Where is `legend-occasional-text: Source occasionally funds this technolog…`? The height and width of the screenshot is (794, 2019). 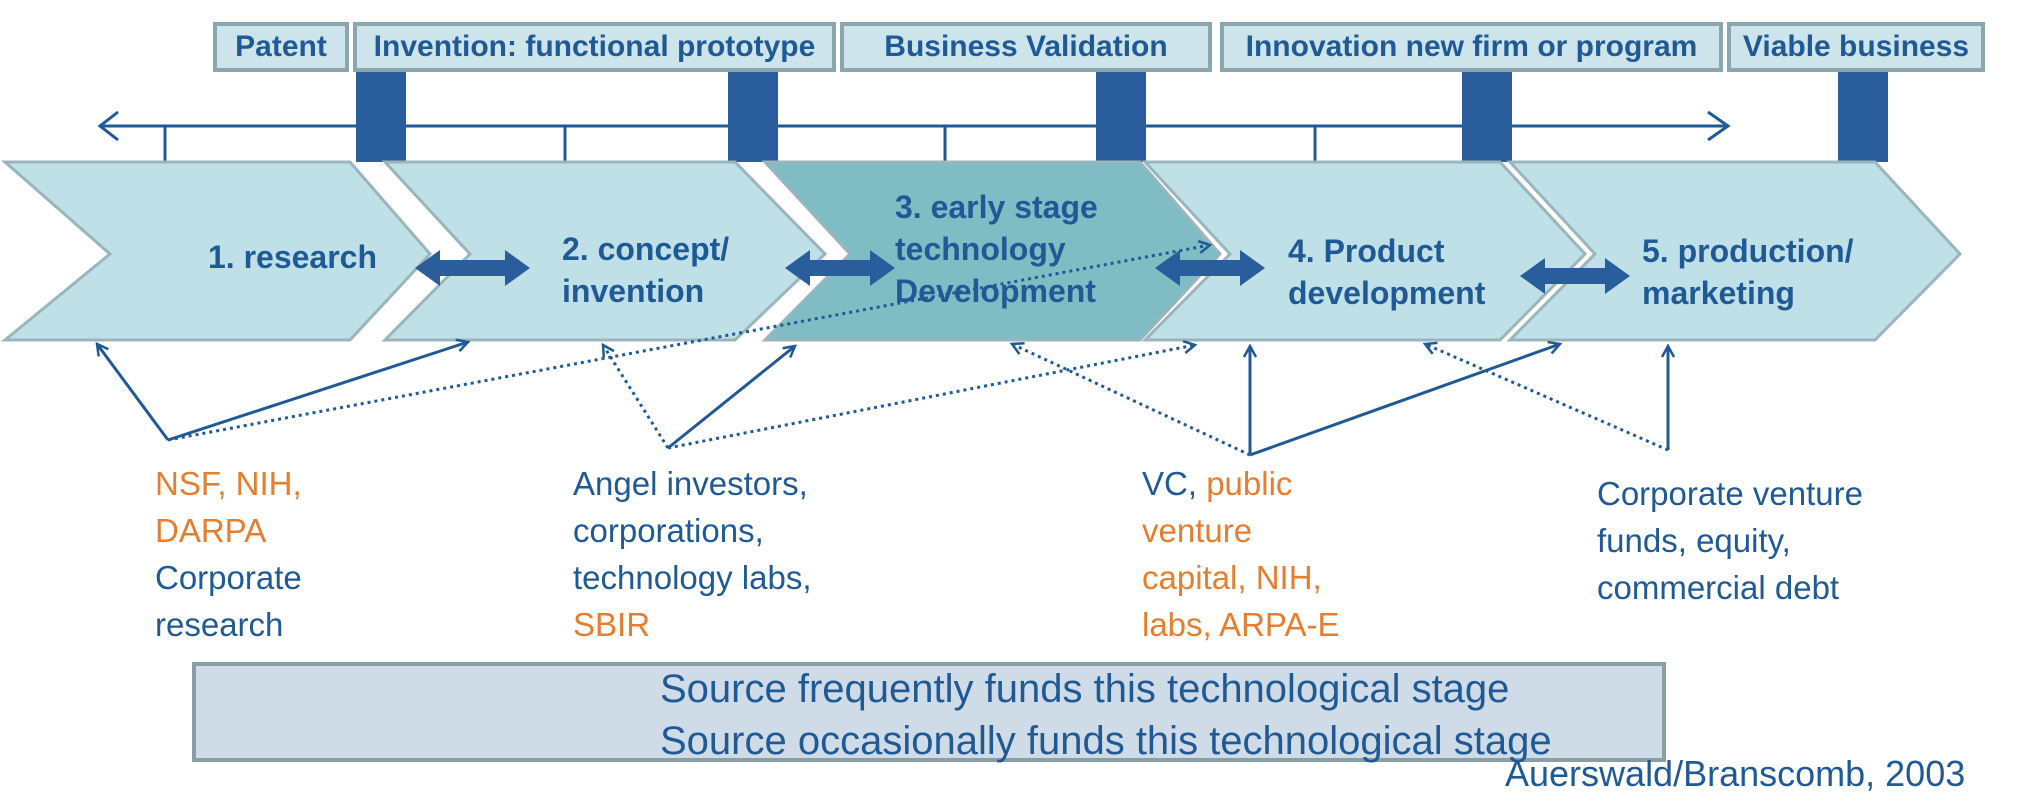
legend-occasional-text: Source occasionally funds this technolog… is located at coordinates (1106, 741).